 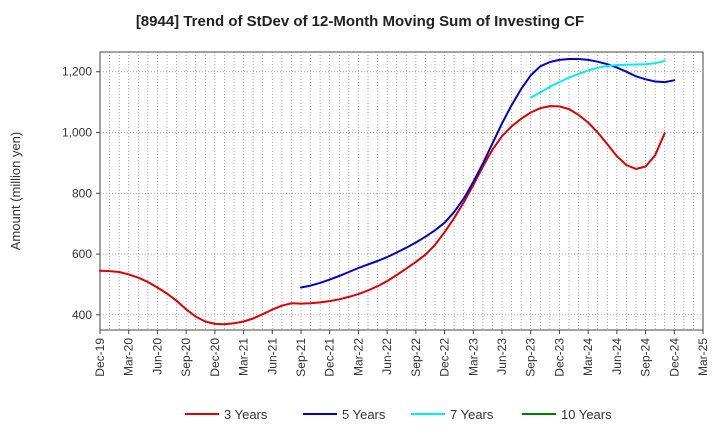 I want to click on x-tick-label: Mar-24, so click(x=588, y=357).